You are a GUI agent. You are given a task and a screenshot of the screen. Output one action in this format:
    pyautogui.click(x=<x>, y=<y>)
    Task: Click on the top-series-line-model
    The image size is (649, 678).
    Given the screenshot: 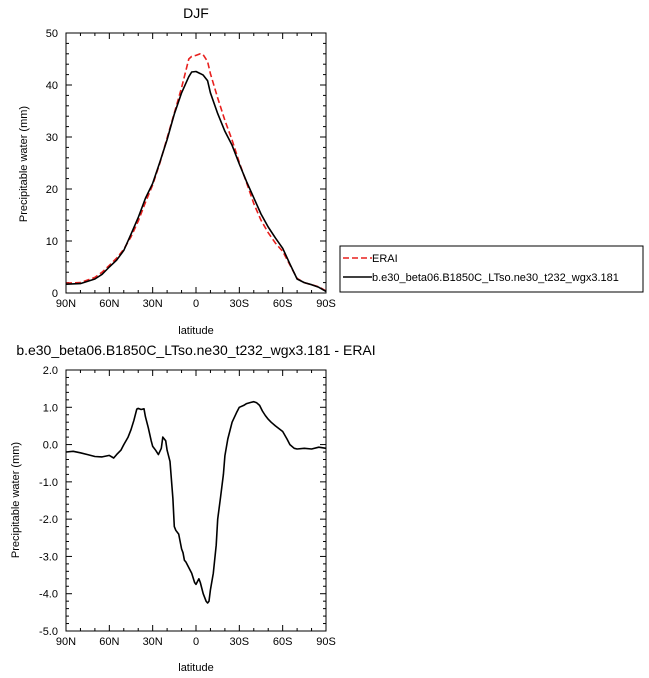 What is the action you would take?
    pyautogui.click(x=196, y=181)
    